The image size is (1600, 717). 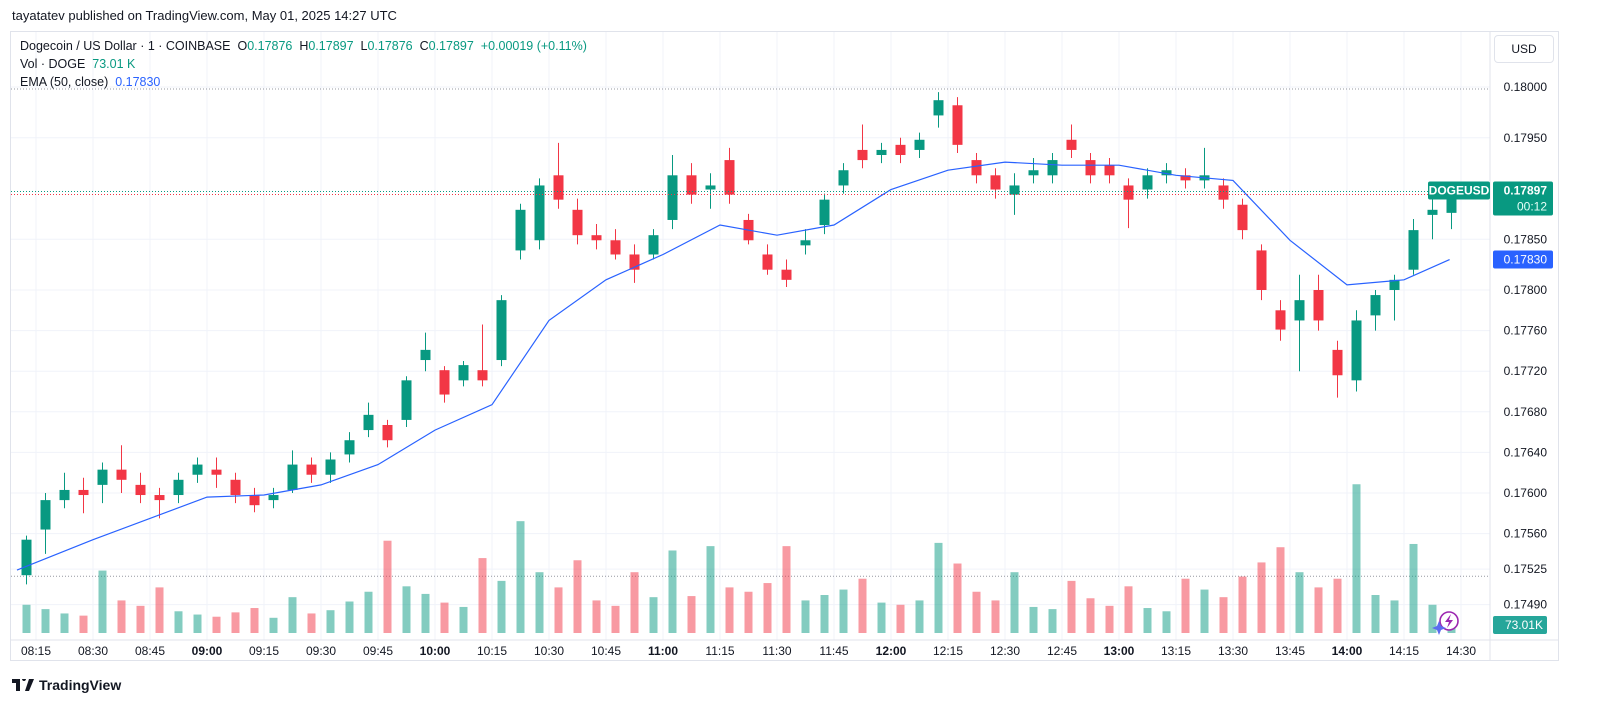 What do you see at coordinates (1526, 331) in the screenshot?
I see `price-tick-label: 0.17760` at bounding box center [1526, 331].